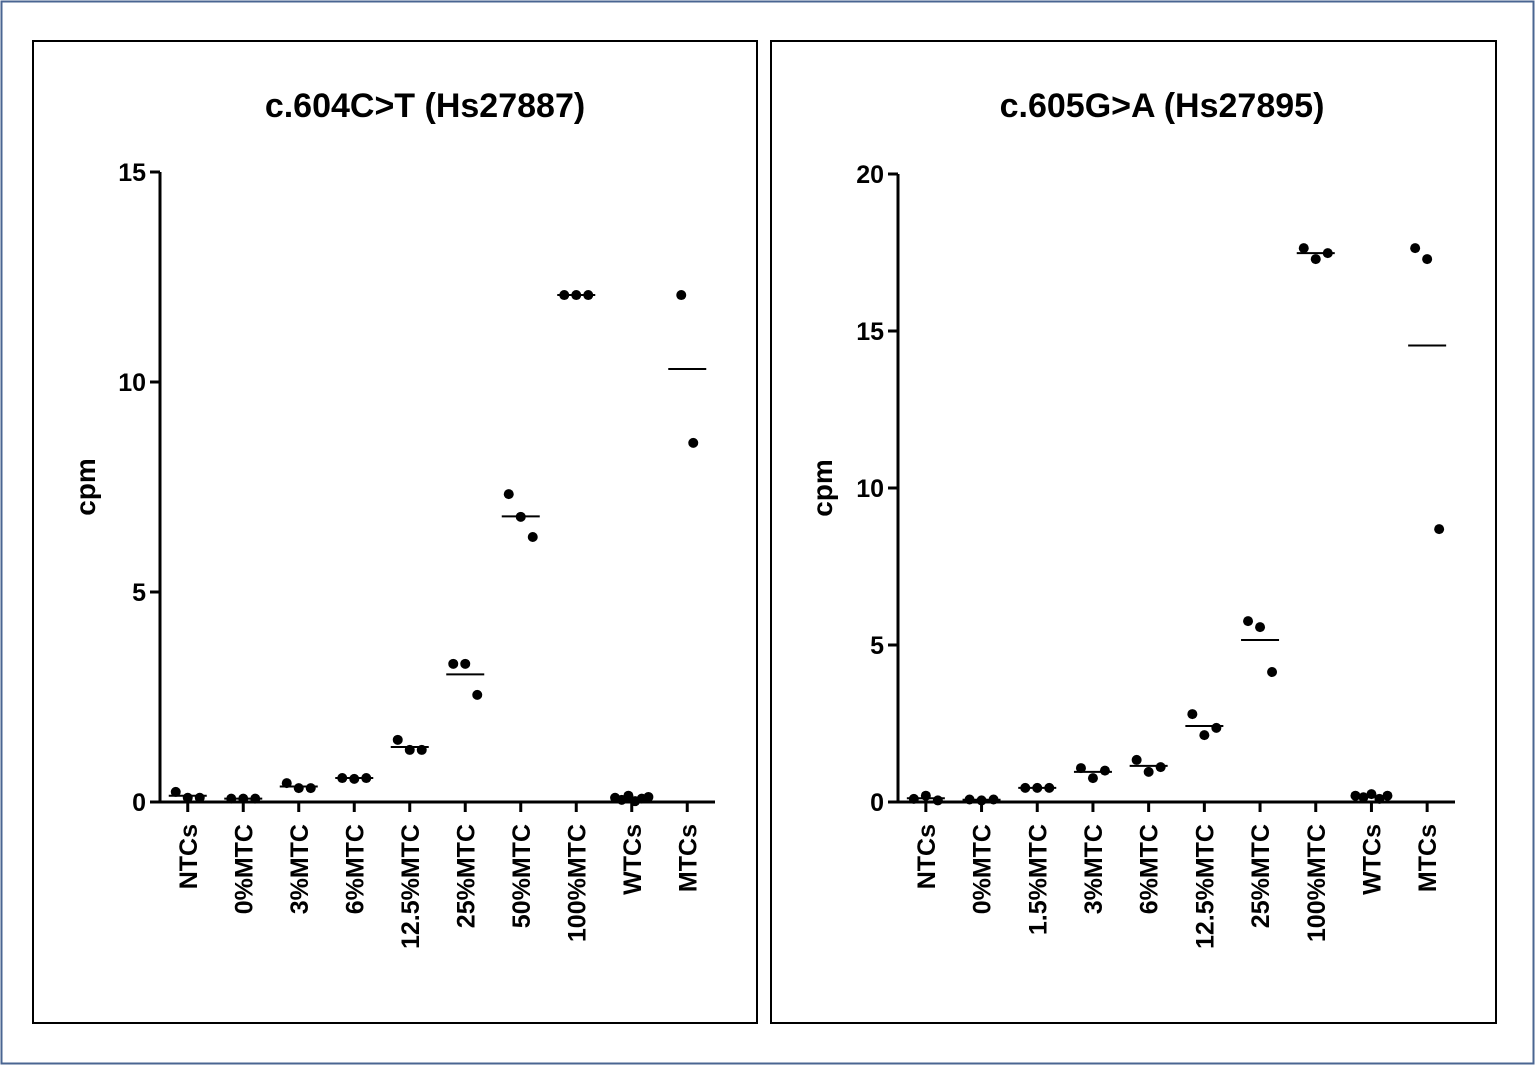 This screenshot has height=1070, width=1535. I want to click on y-tick-label: 20, so click(870, 175).